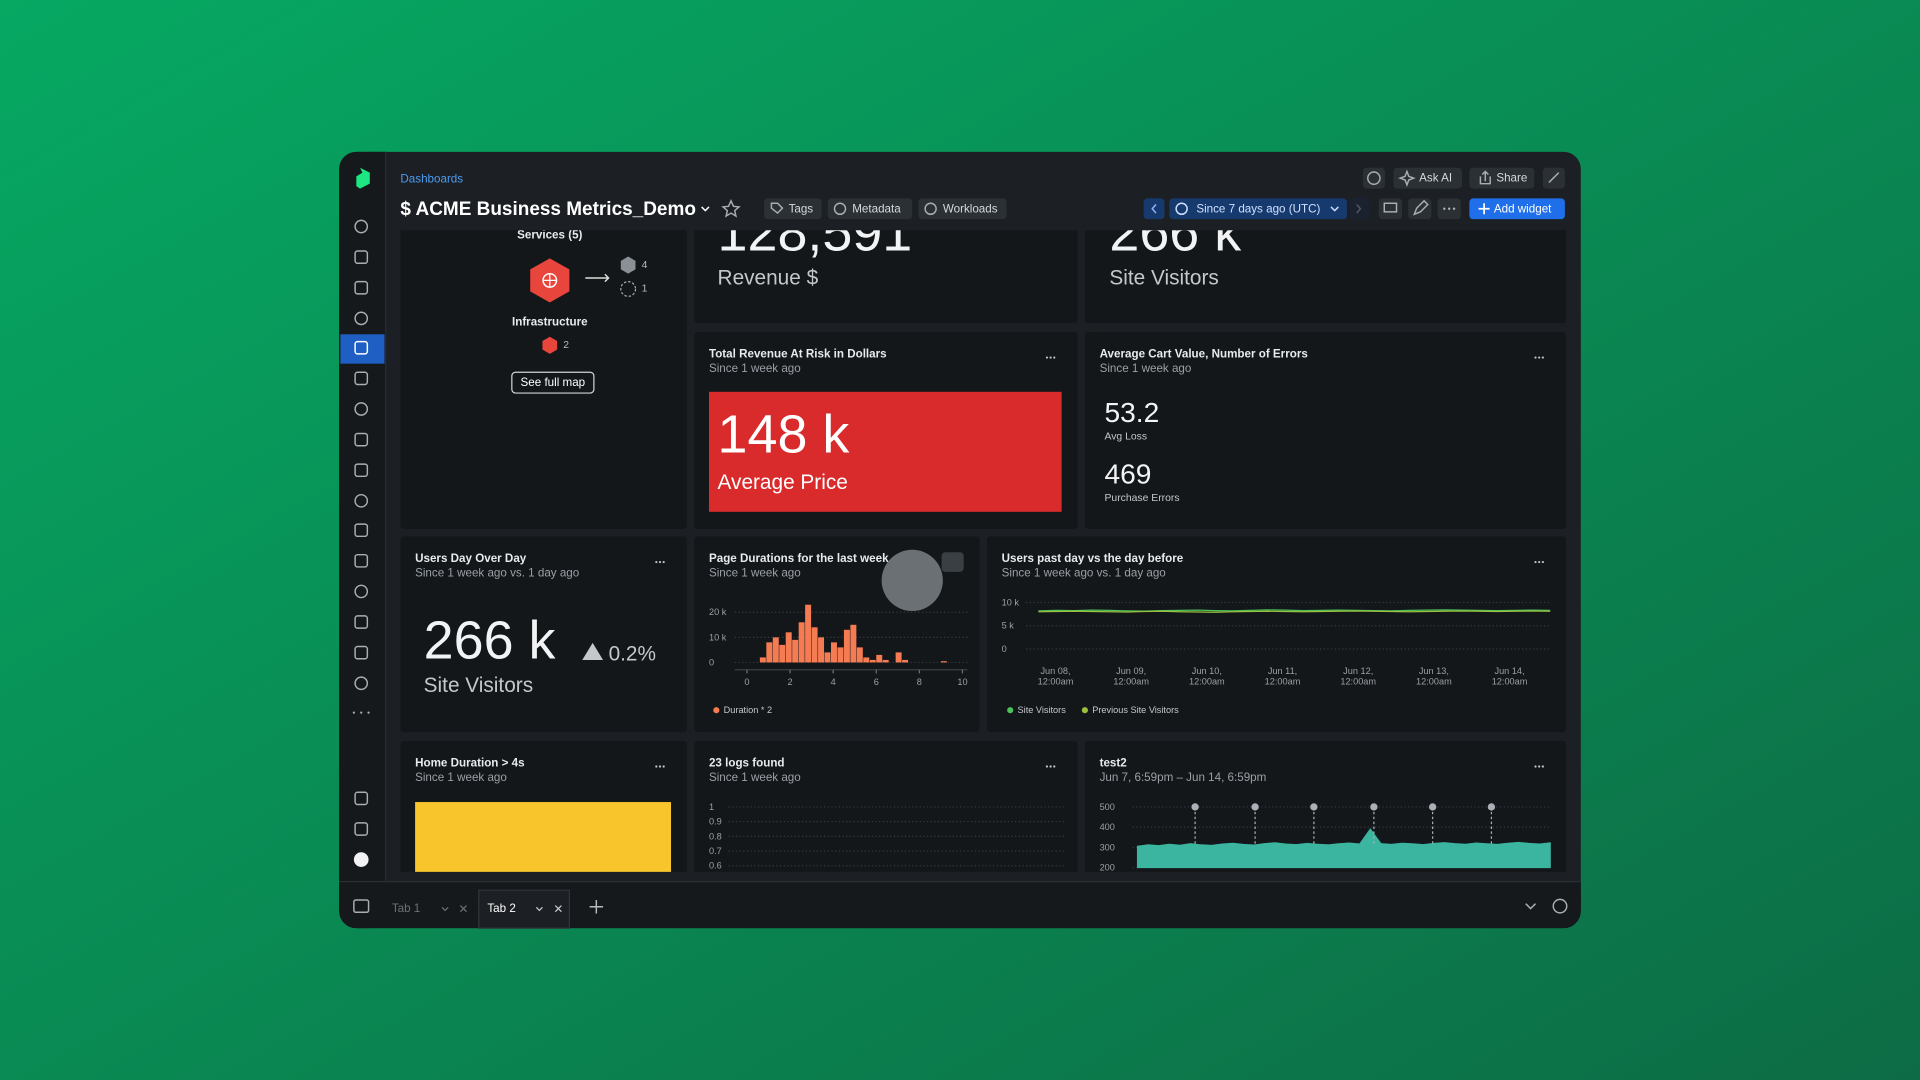  What do you see at coordinates (919, 682) in the screenshot?
I see `x-tick-label: 8` at bounding box center [919, 682].